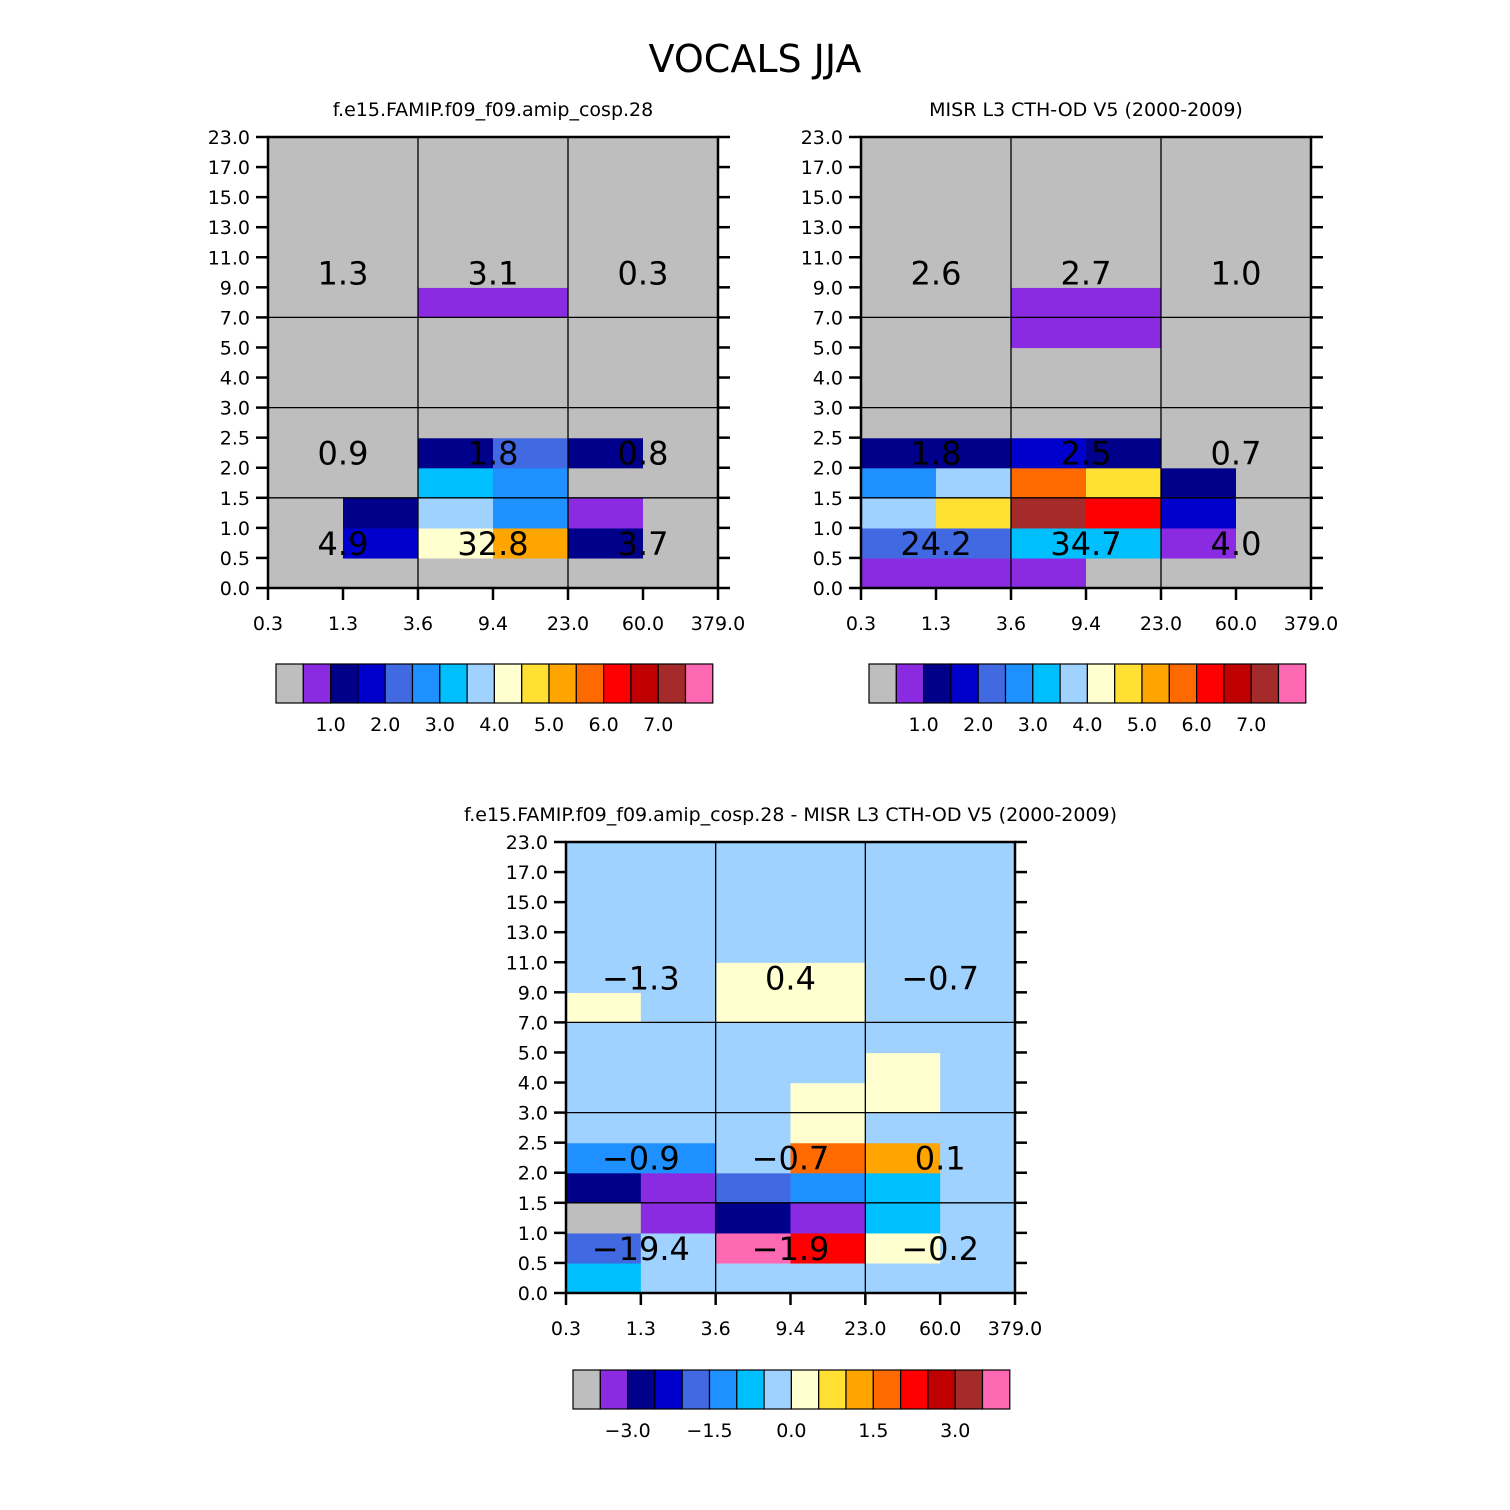  I want to click on box-total-label: −0.9, so click(641, 1159).